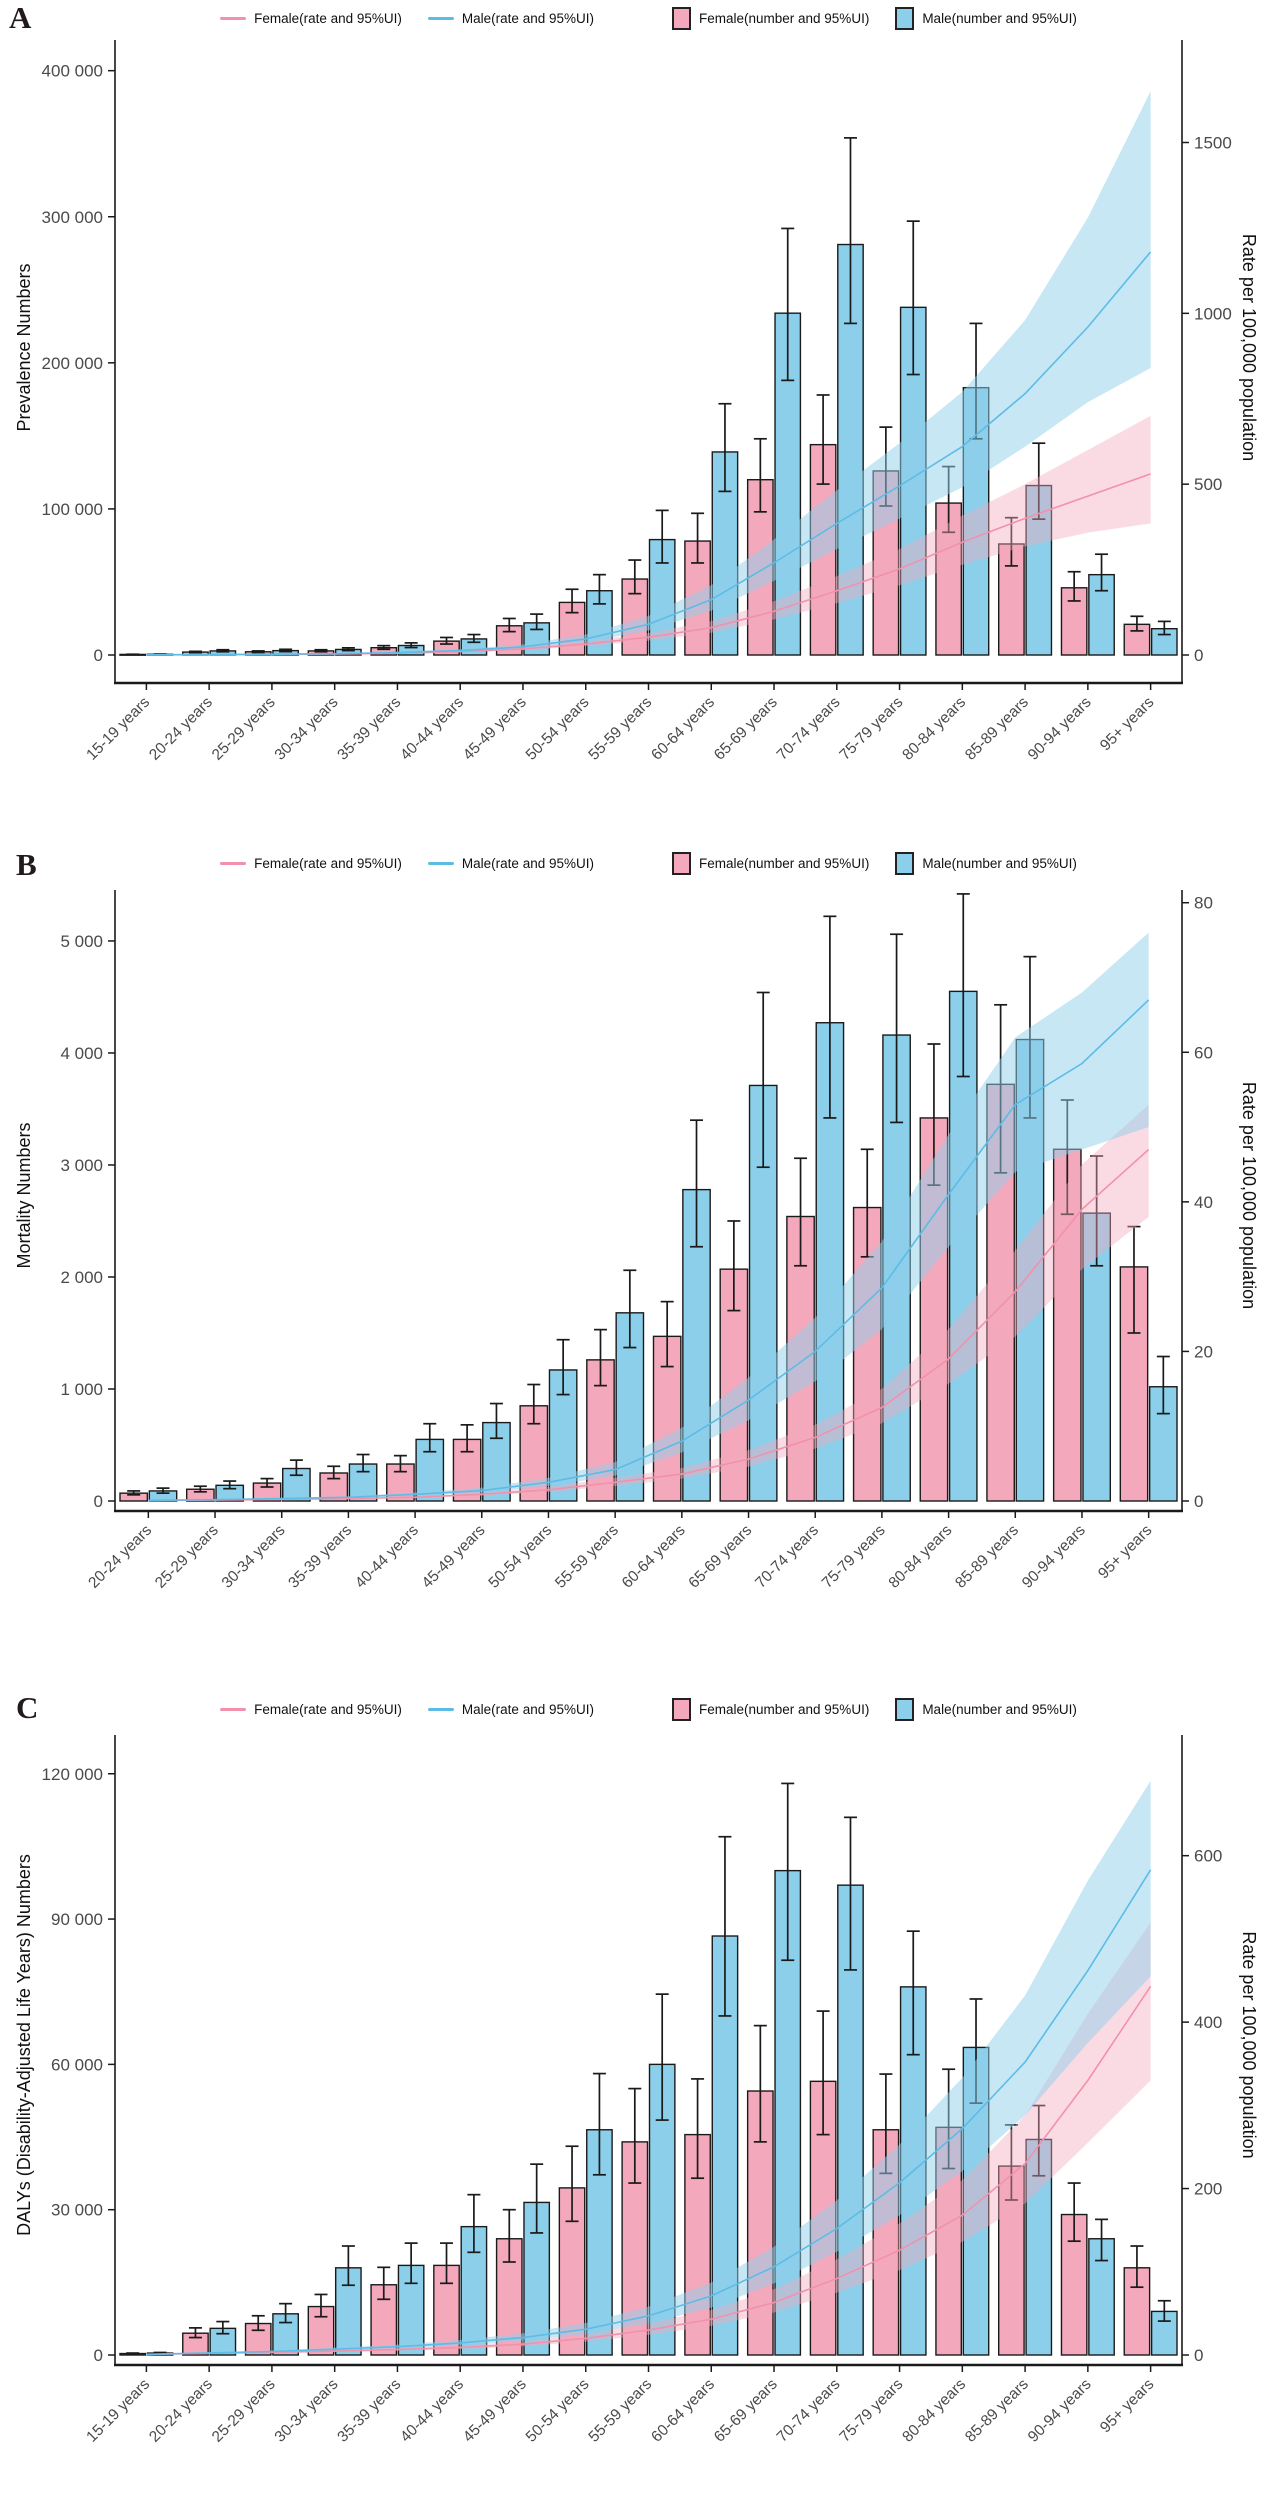 Image resolution: width=1270 pixels, height=2500 pixels. I want to click on legend-label: Female(number and 95%UI), so click(784, 18).